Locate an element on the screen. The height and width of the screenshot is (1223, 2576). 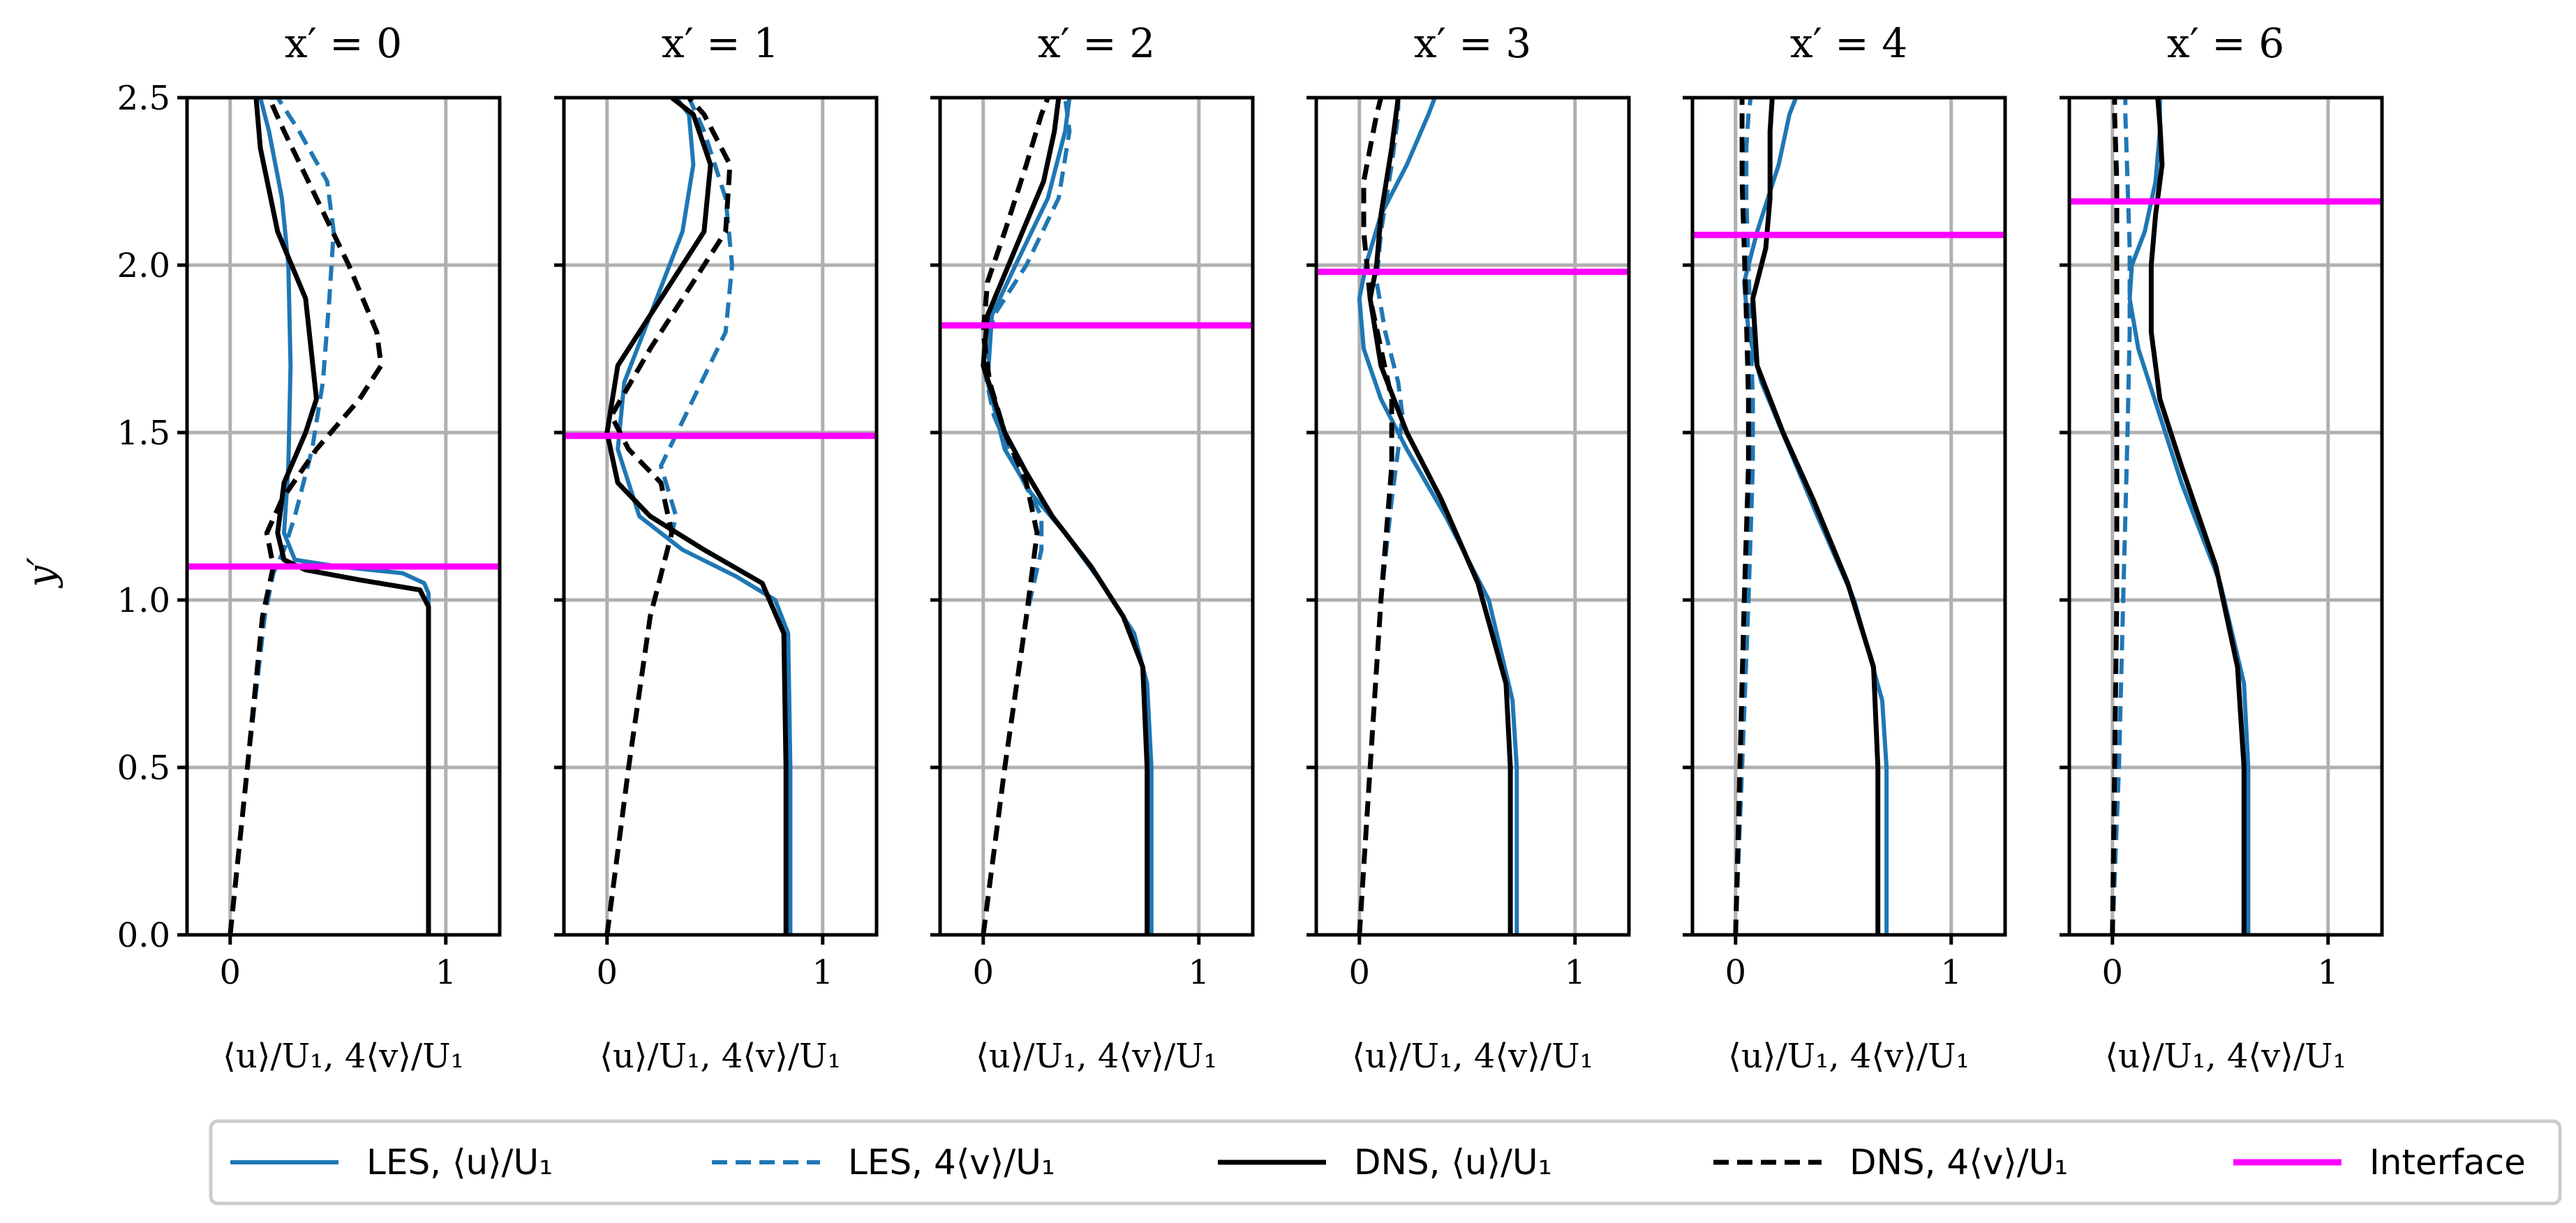
y-axis-label: y′ is located at coordinates (42, 573).